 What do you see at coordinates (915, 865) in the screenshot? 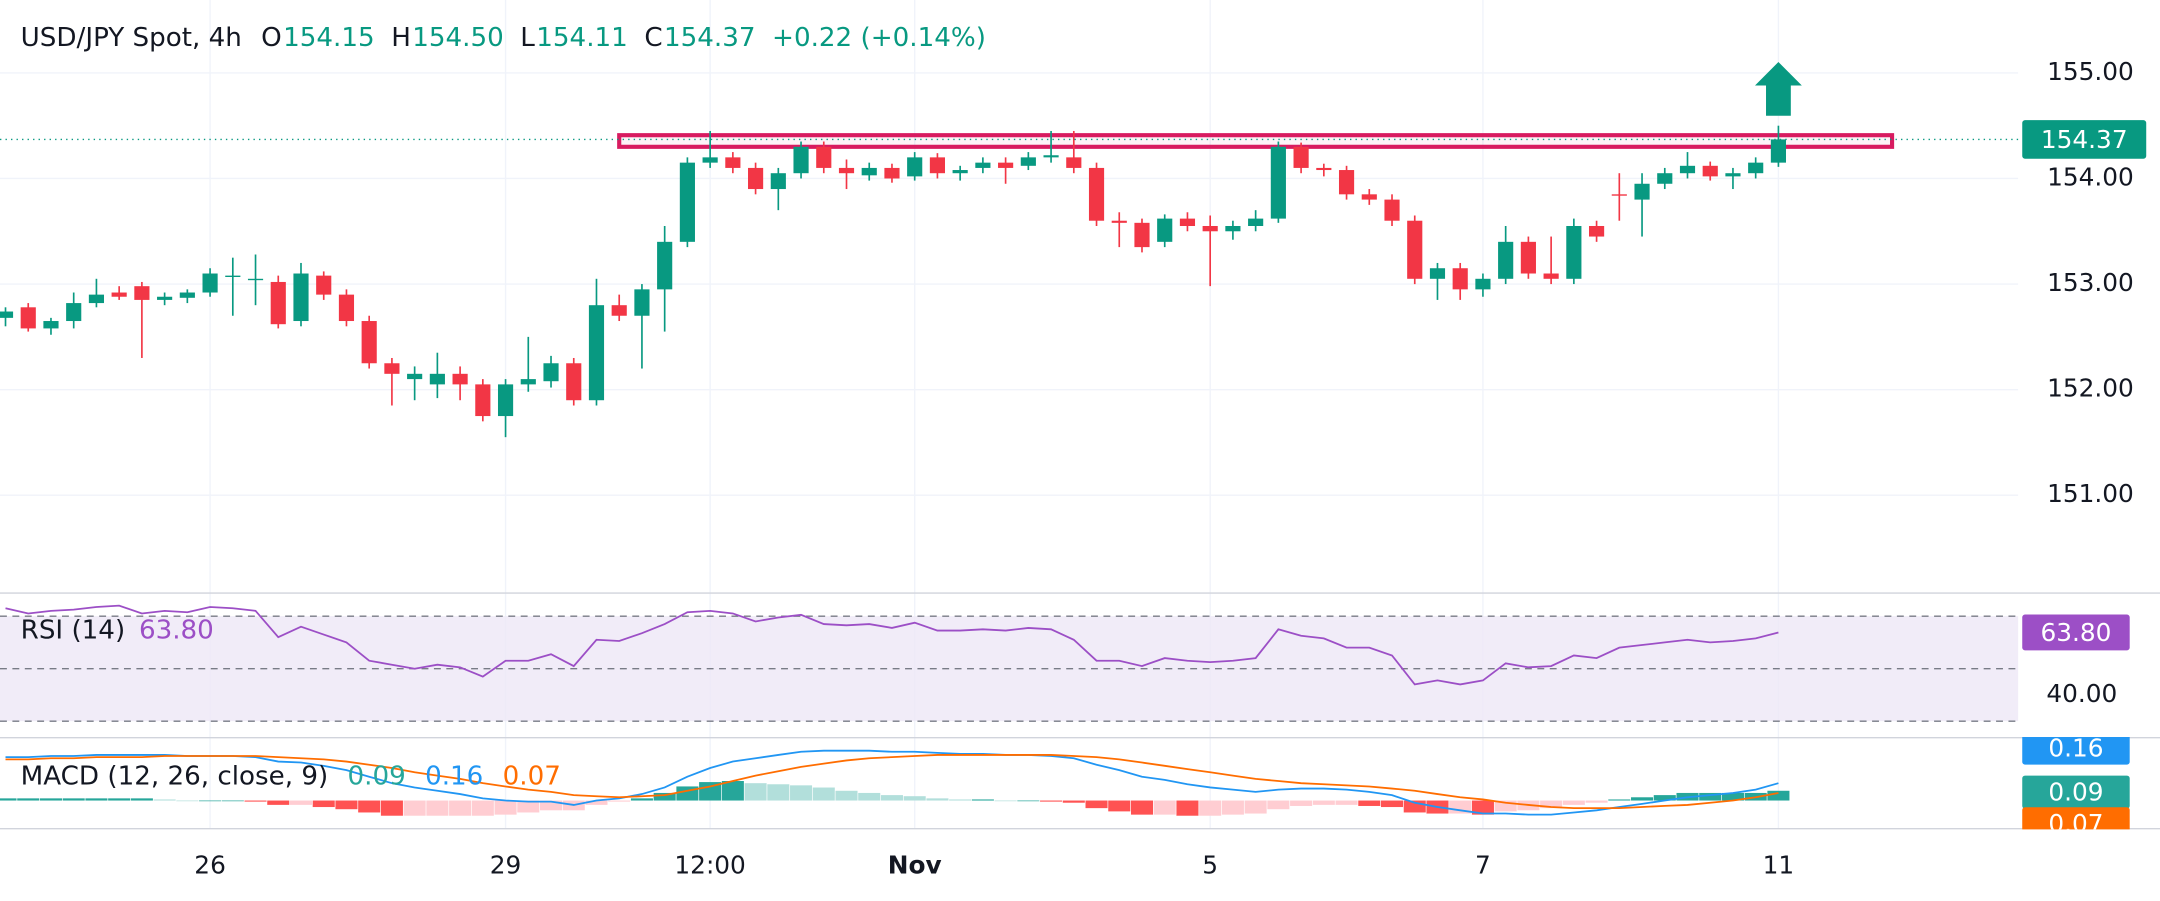
I see `x-tick-label: Nov` at bounding box center [915, 865].